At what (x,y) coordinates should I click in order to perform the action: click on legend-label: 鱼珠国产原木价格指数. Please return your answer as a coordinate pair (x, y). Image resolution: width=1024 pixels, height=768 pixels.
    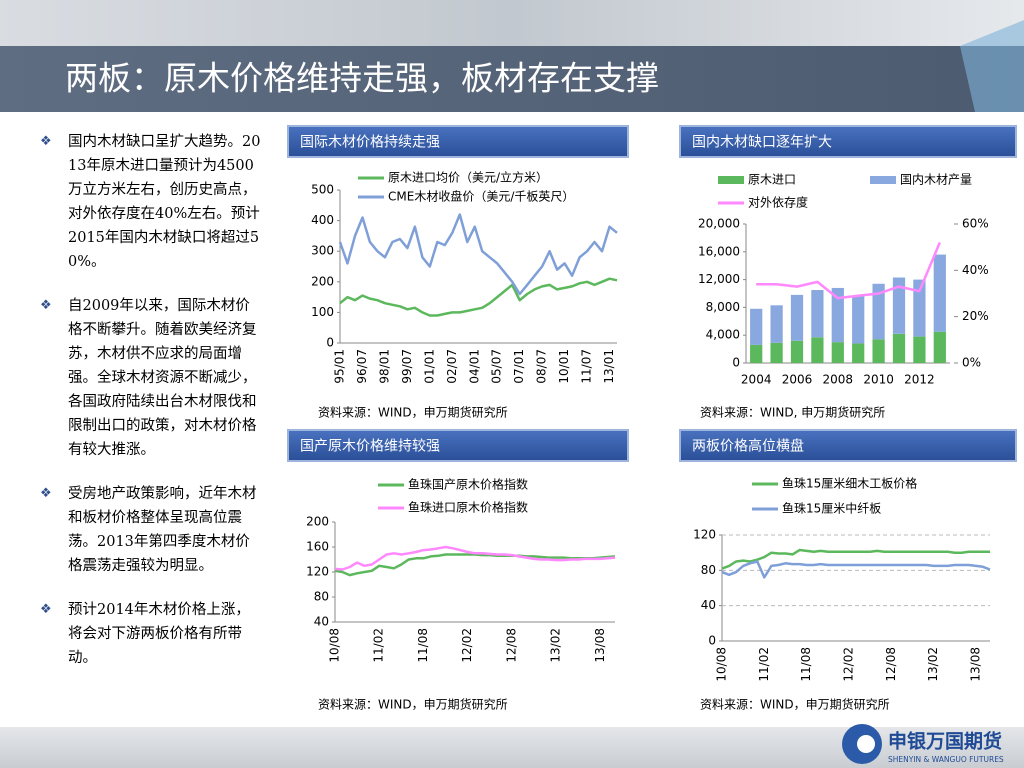
    Looking at the image, I should click on (468, 484).